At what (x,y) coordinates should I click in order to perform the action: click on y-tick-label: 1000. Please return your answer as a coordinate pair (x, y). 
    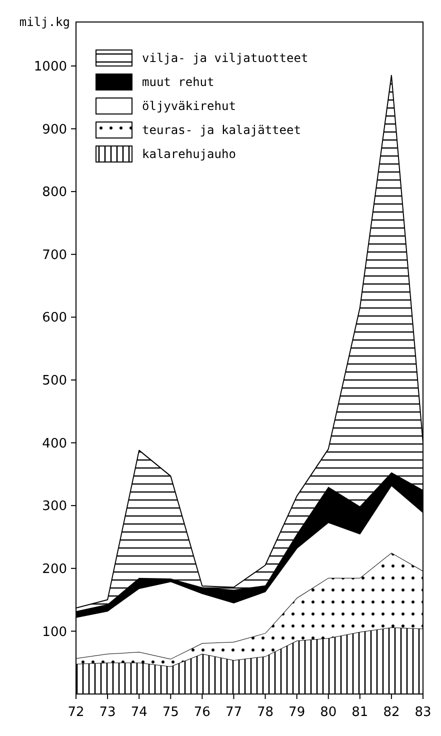
    Looking at the image, I should click on (50, 67).